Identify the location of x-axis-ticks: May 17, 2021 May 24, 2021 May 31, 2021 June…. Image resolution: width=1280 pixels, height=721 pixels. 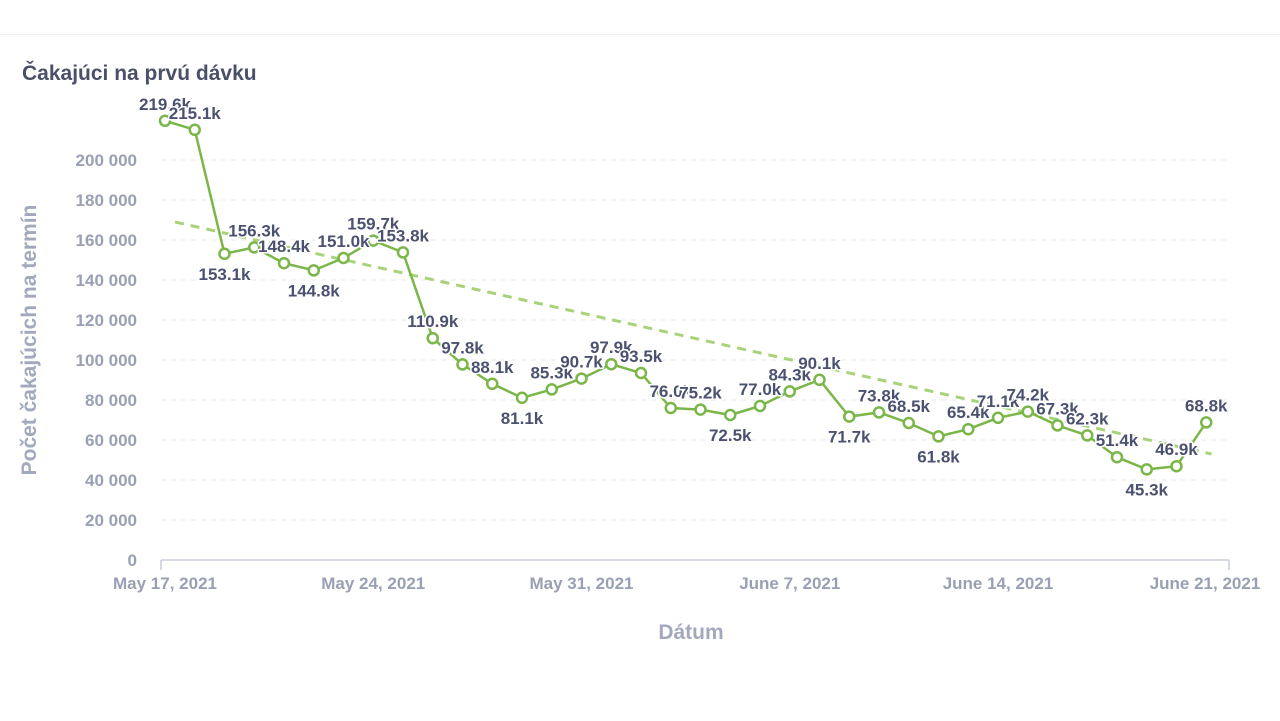
(686, 583).